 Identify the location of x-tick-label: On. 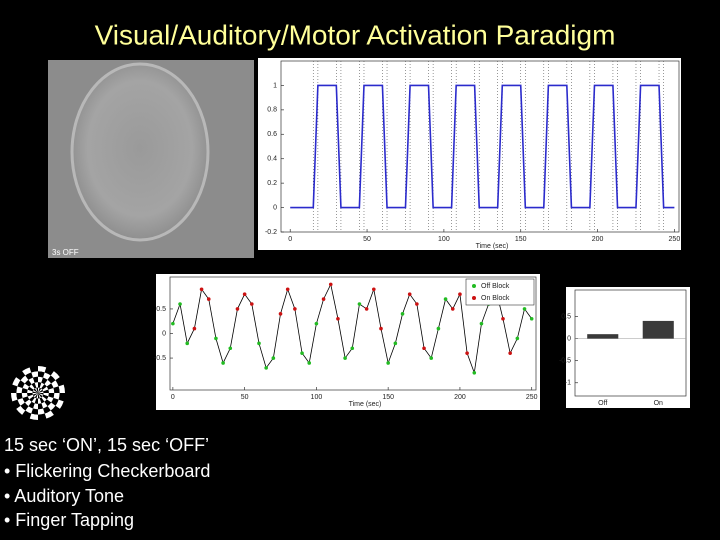
(658, 403).